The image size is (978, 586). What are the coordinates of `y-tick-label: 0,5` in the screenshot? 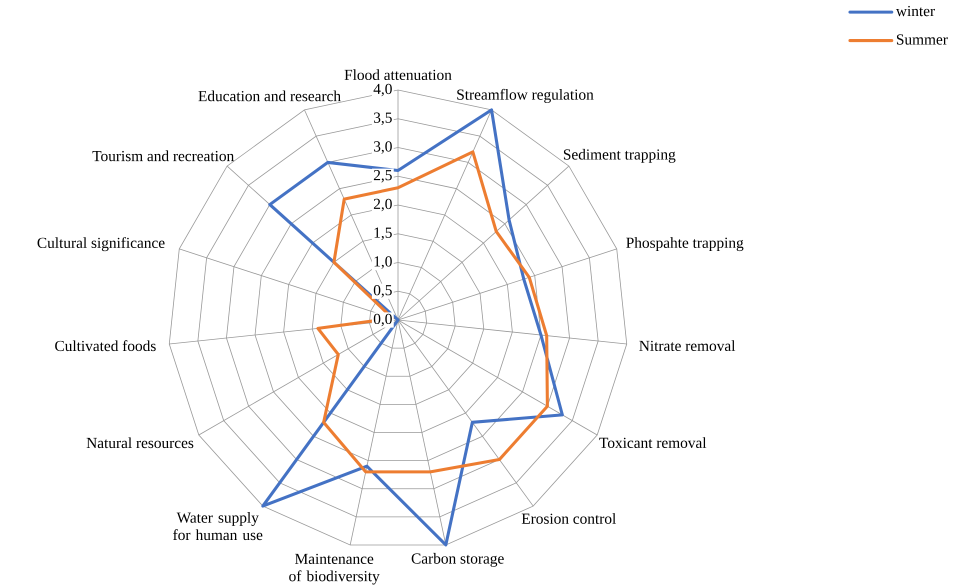 It's located at (383, 291).